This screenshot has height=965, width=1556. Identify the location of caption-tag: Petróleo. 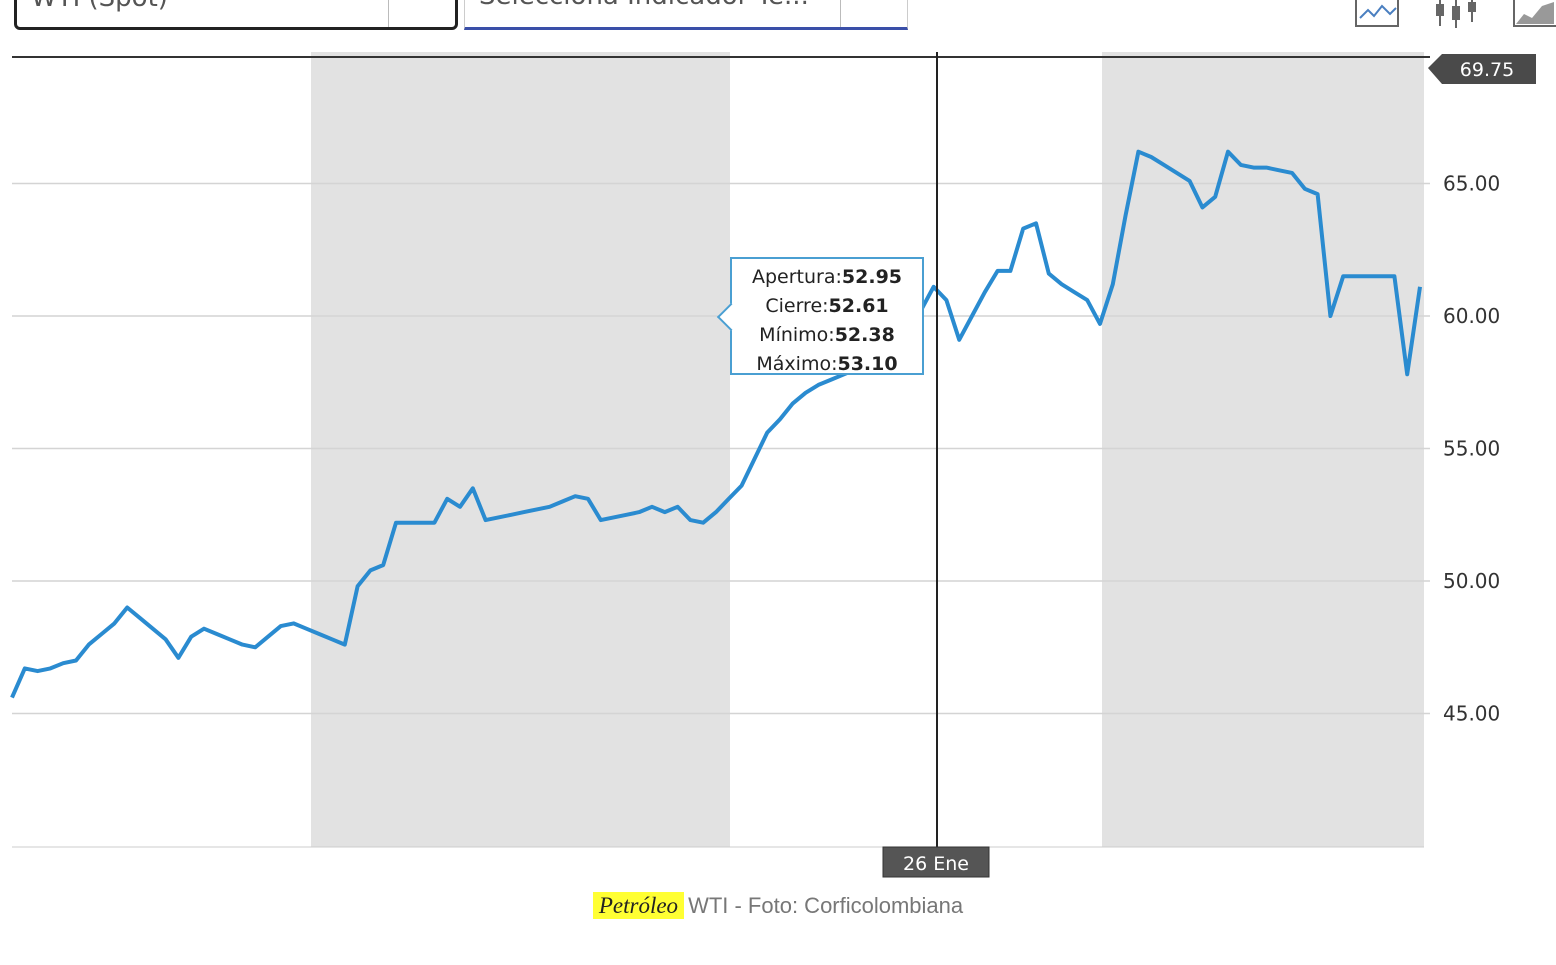
(638, 905).